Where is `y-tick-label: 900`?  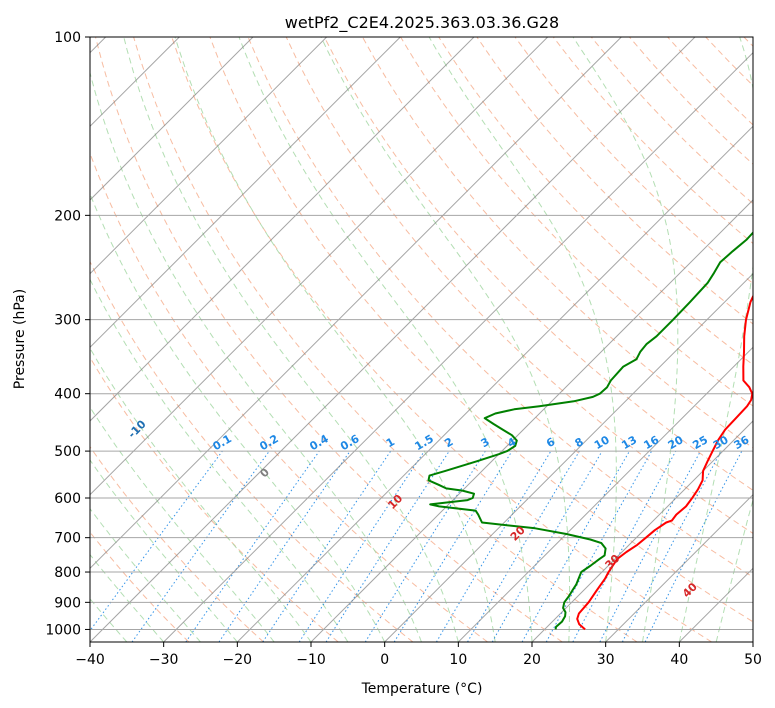
y-tick-label: 900 is located at coordinates (67, 603).